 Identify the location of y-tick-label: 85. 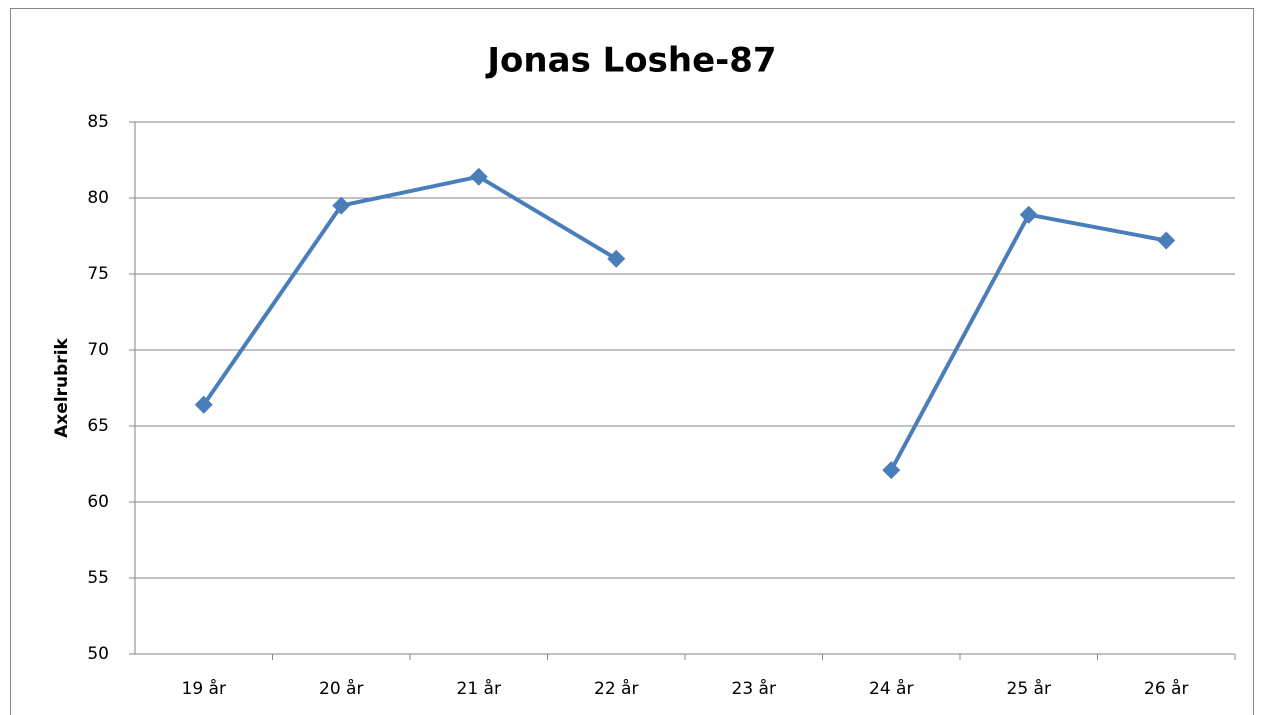
(98, 122).